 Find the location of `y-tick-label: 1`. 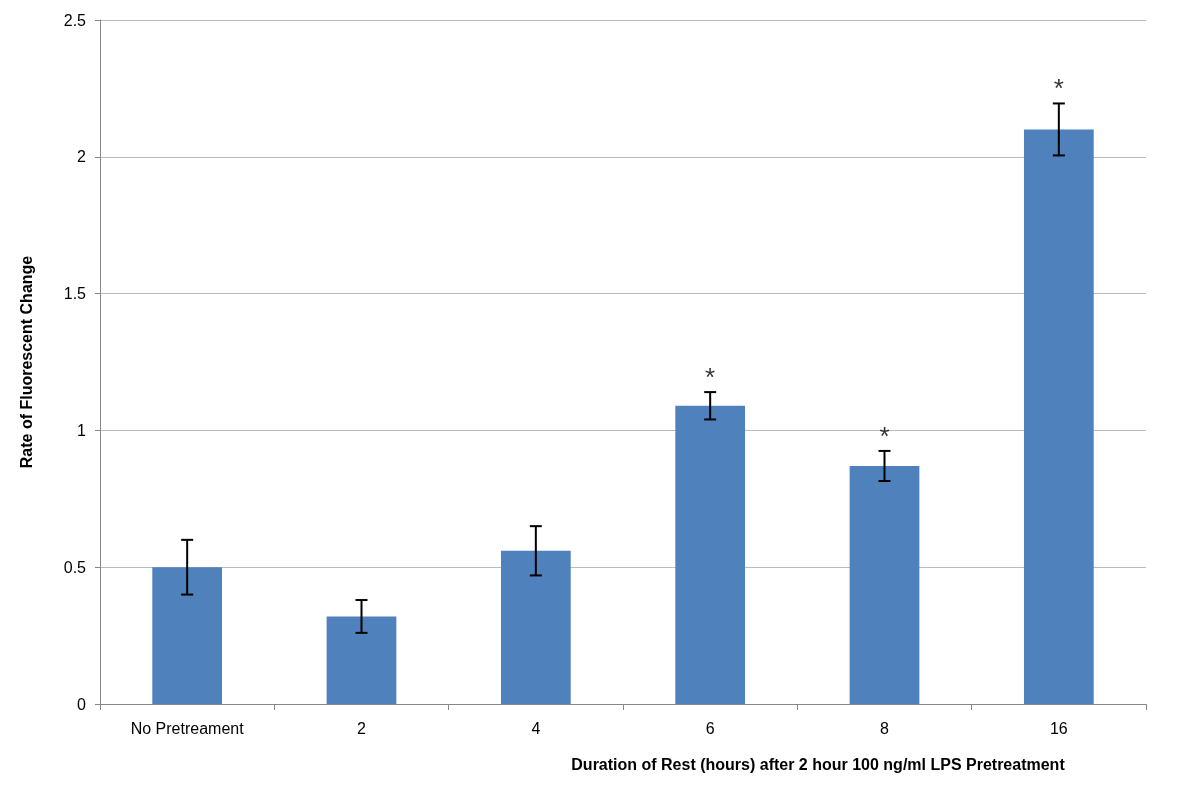

y-tick-label: 1 is located at coordinates (82, 430).